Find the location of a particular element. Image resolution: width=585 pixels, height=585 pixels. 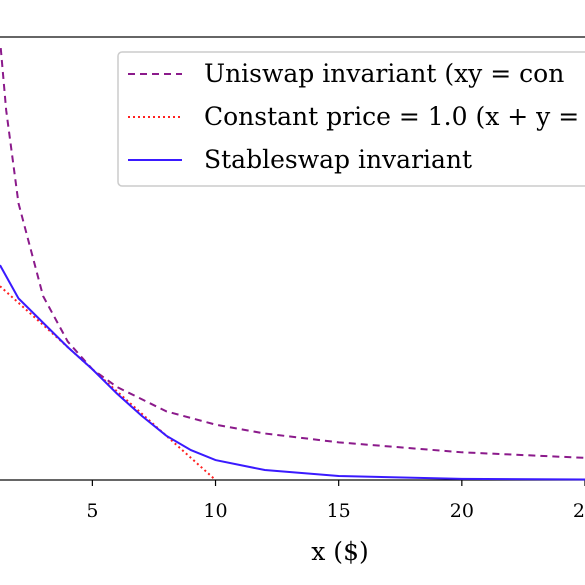

series-line is located at coordinates (108, 383).